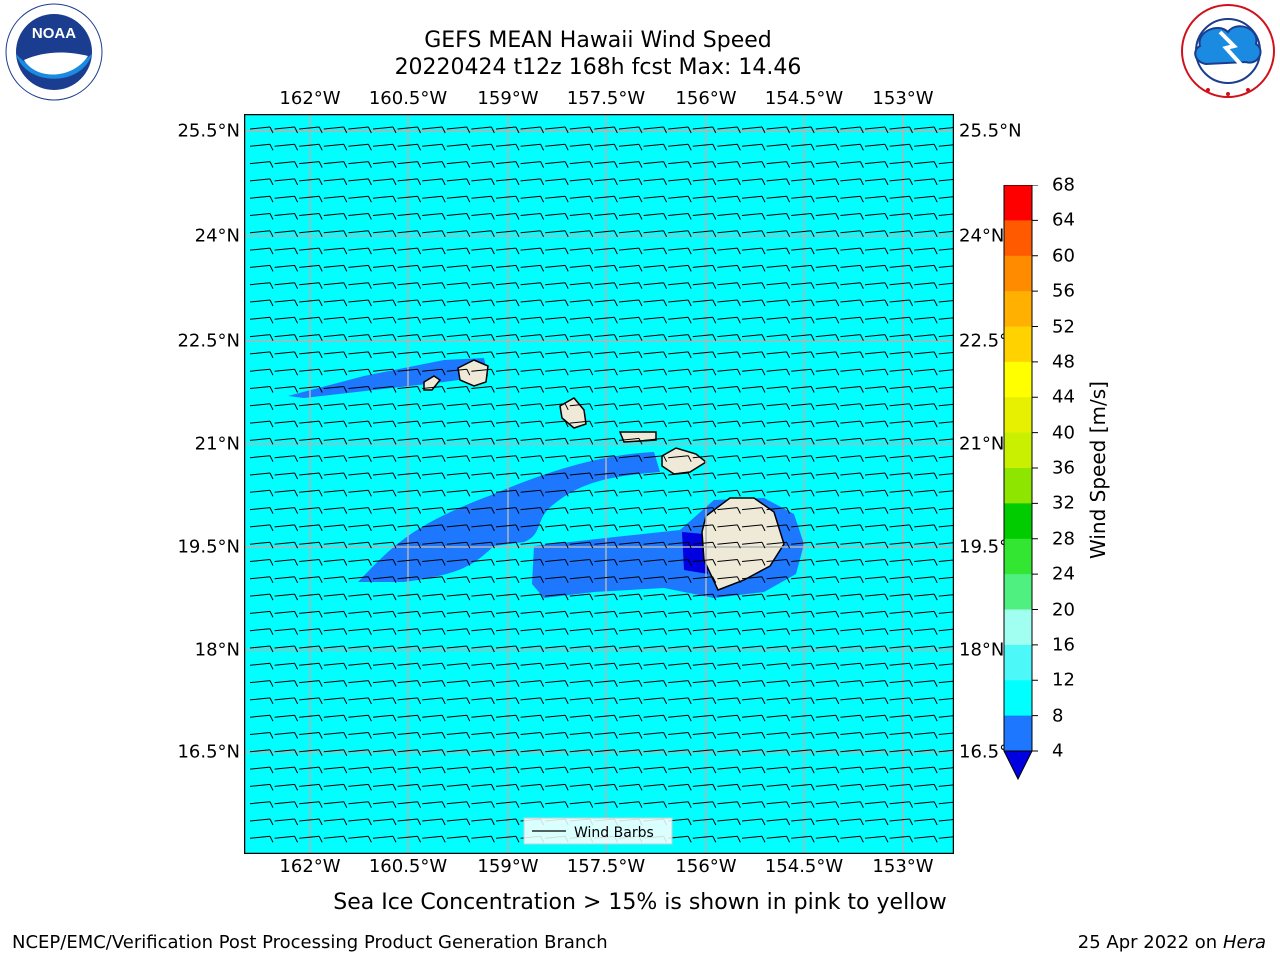 The width and height of the screenshot is (1280, 960). I want to click on colorbar-tick-label: 12, so click(1063, 680).